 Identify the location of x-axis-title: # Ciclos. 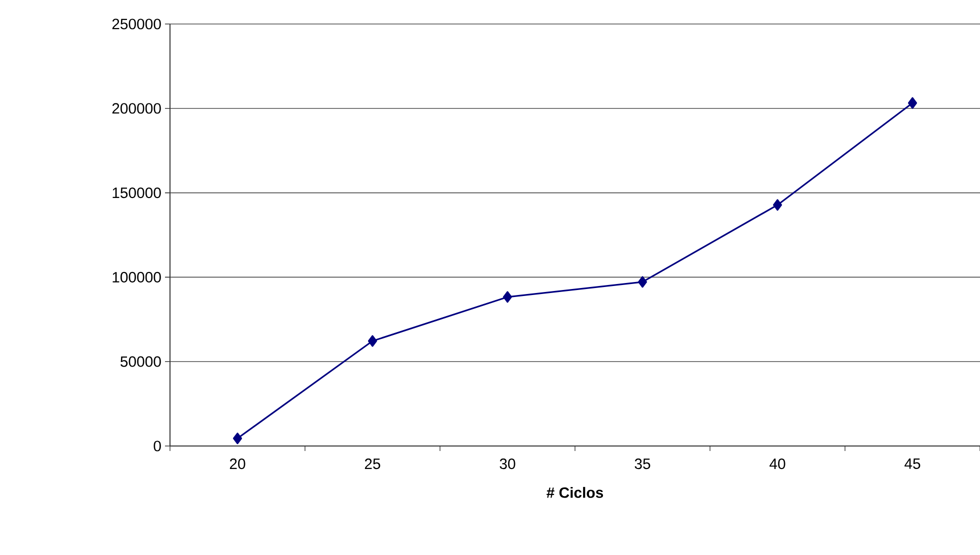
(575, 492).